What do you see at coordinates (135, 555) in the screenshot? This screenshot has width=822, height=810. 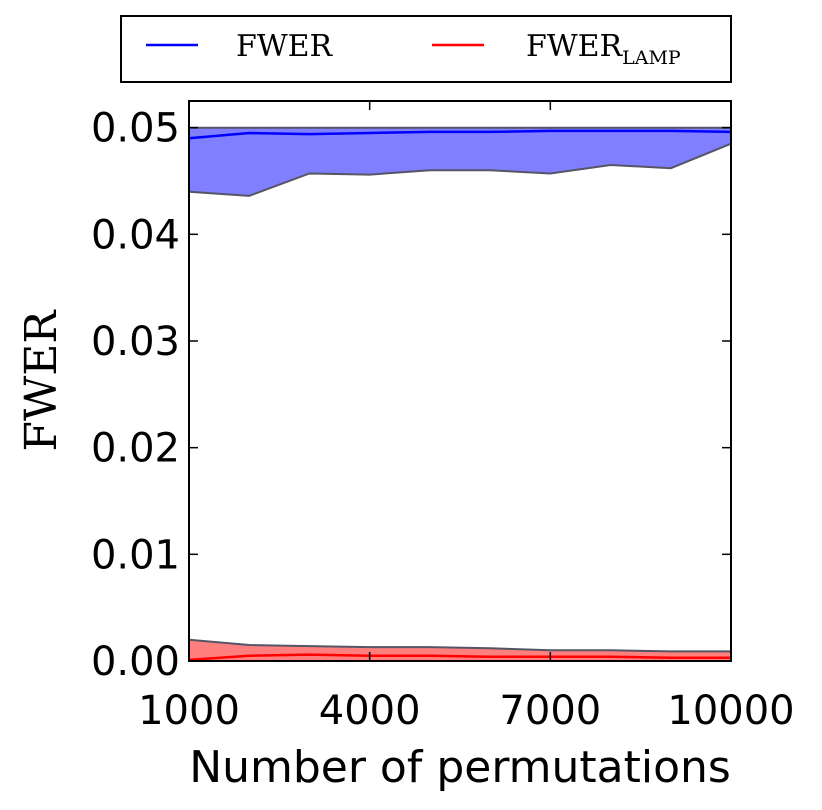 I see `y-tick-label: 0.01` at bounding box center [135, 555].